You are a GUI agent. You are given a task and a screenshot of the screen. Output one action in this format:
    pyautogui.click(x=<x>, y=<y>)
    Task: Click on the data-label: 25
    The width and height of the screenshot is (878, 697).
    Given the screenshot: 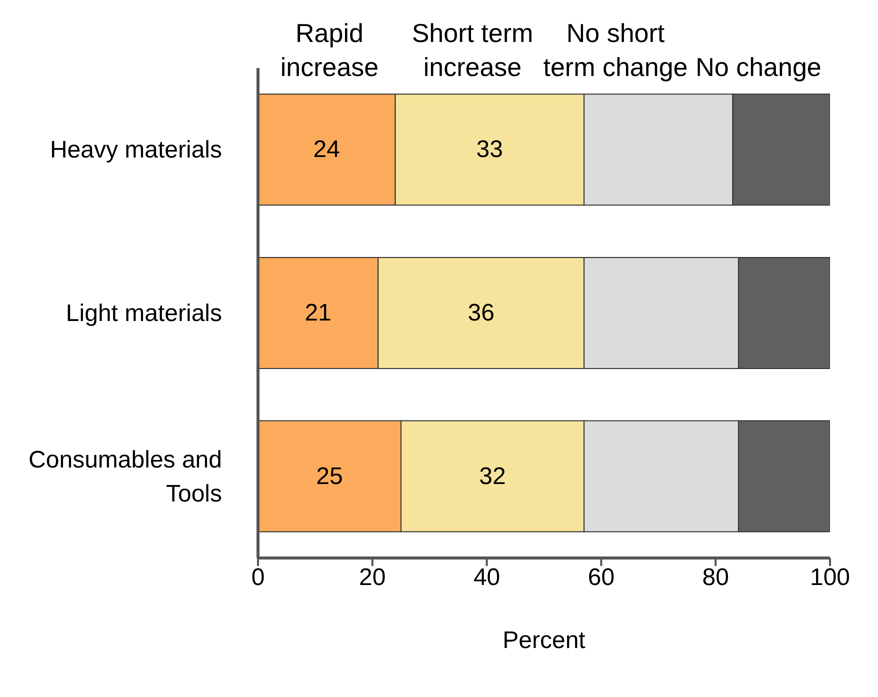 What is the action you would take?
    pyautogui.click(x=329, y=476)
    